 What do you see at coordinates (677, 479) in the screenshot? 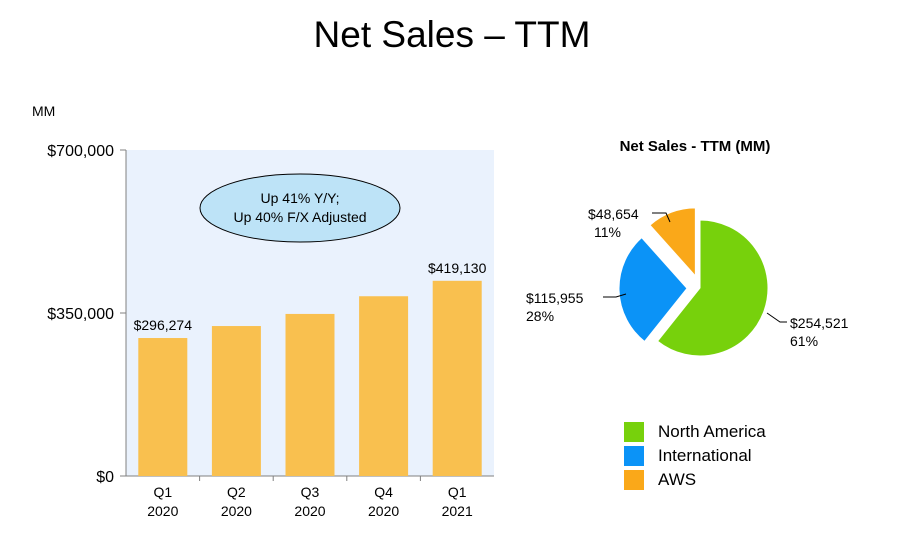
I see `legend-label-aws: AWS` at bounding box center [677, 479].